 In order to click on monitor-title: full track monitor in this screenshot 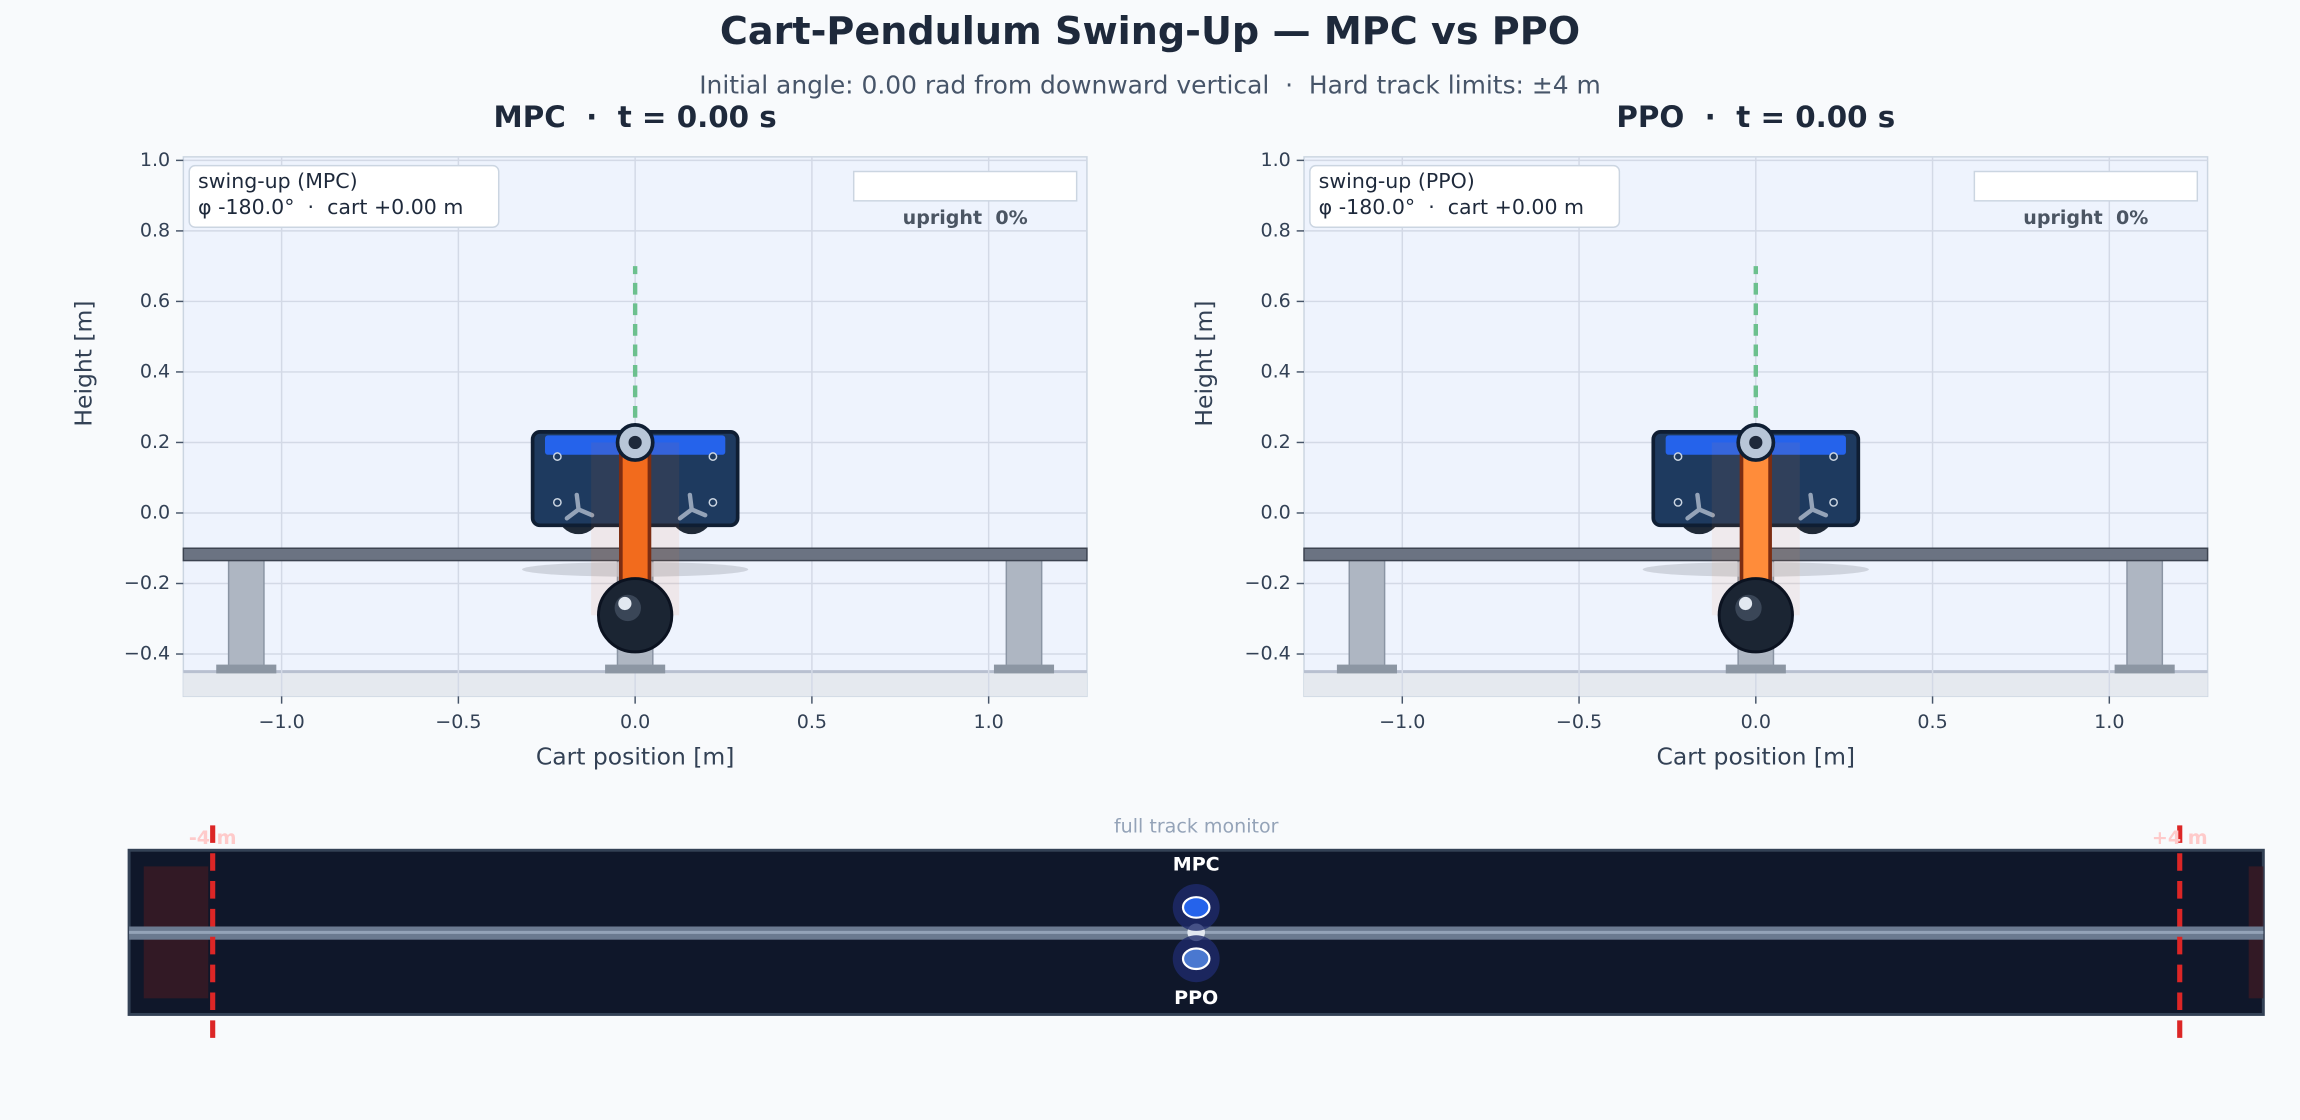, I will do `click(1196, 826)`.